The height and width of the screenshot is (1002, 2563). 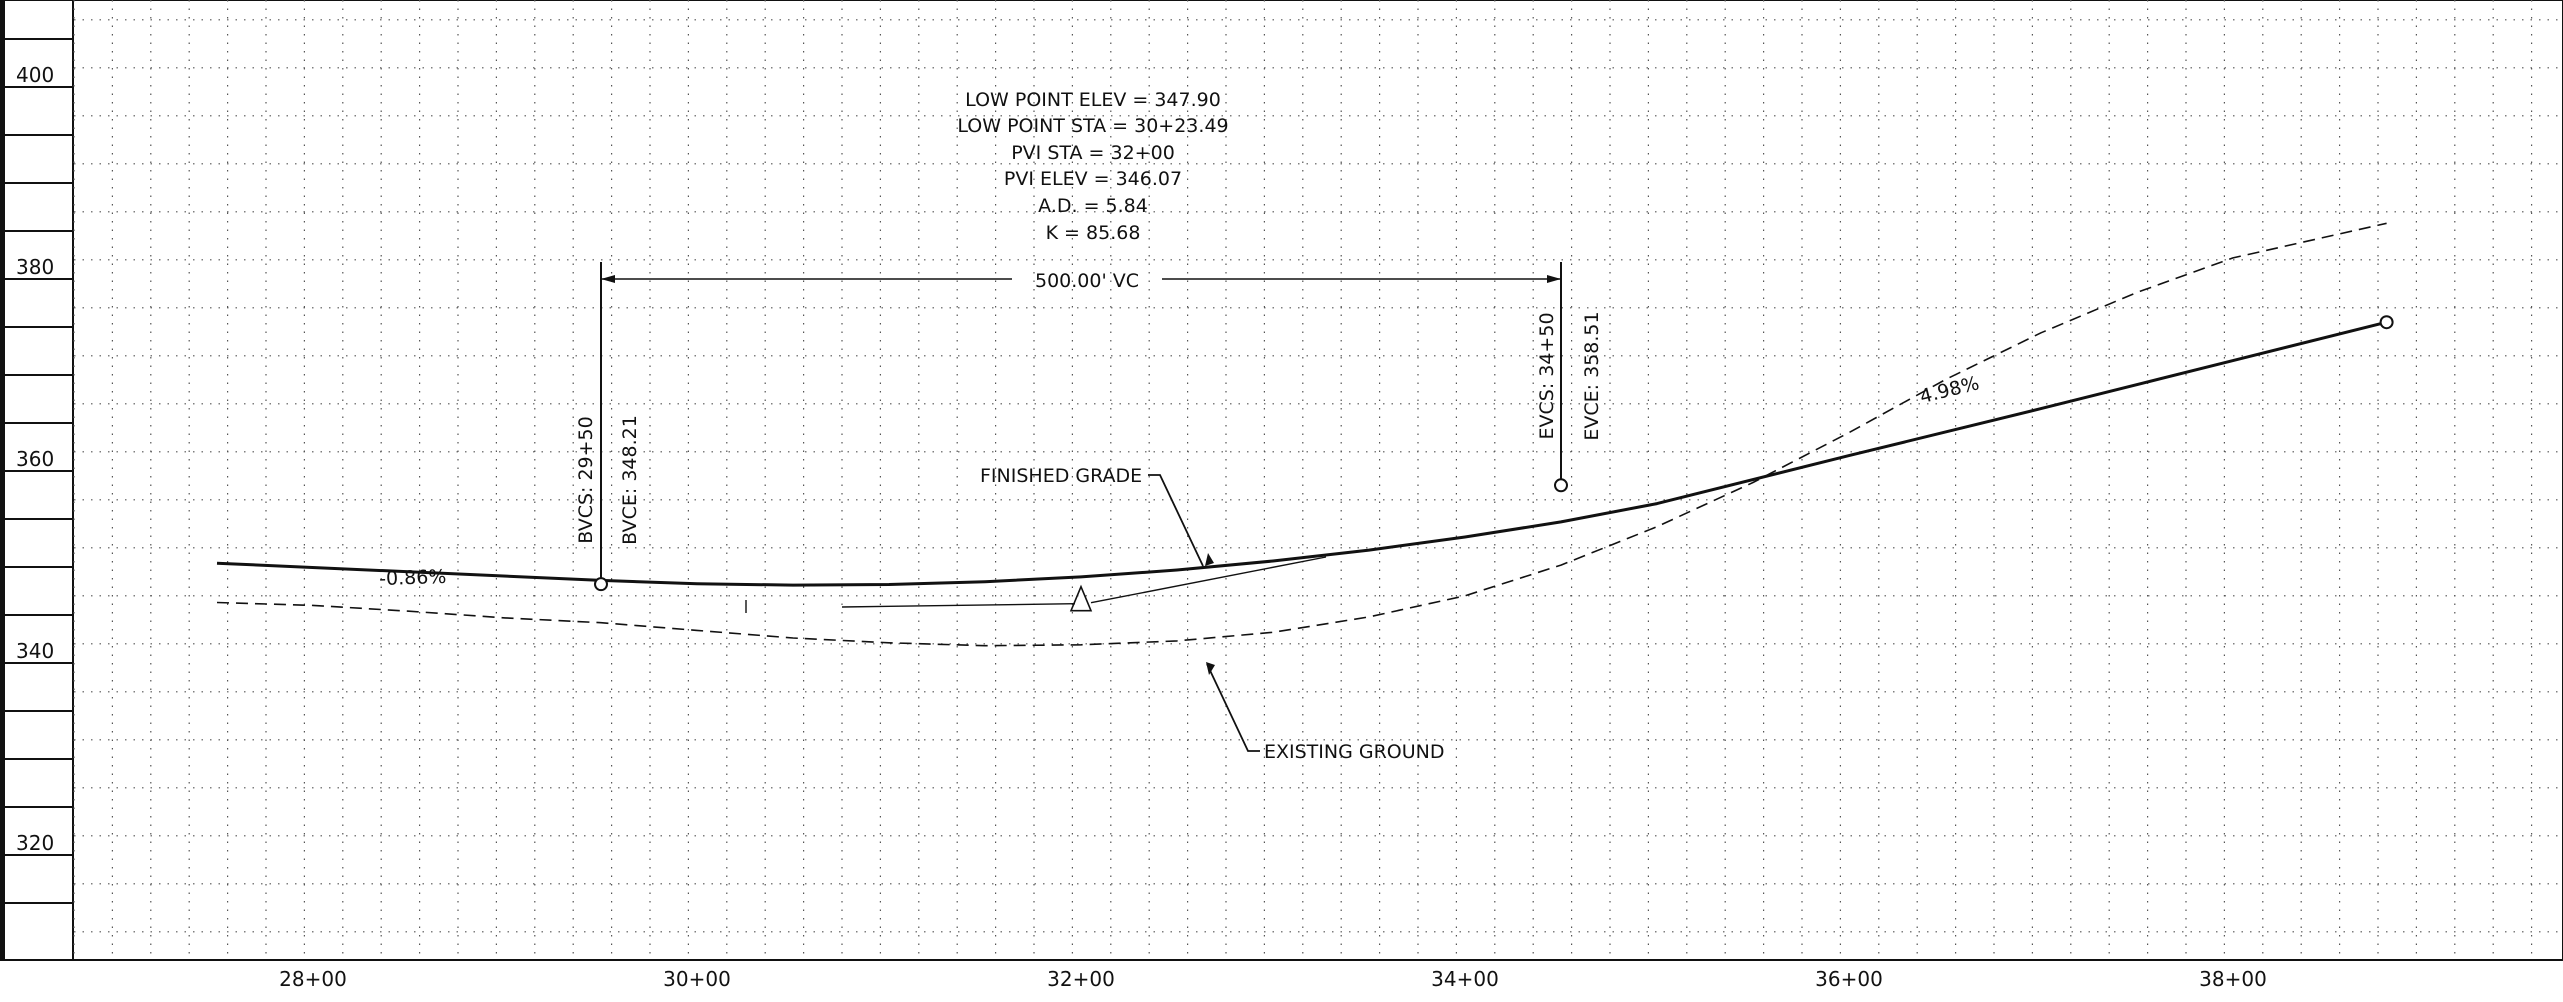 I want to click on y-tick-label: 340, so click(x=35, y=651).